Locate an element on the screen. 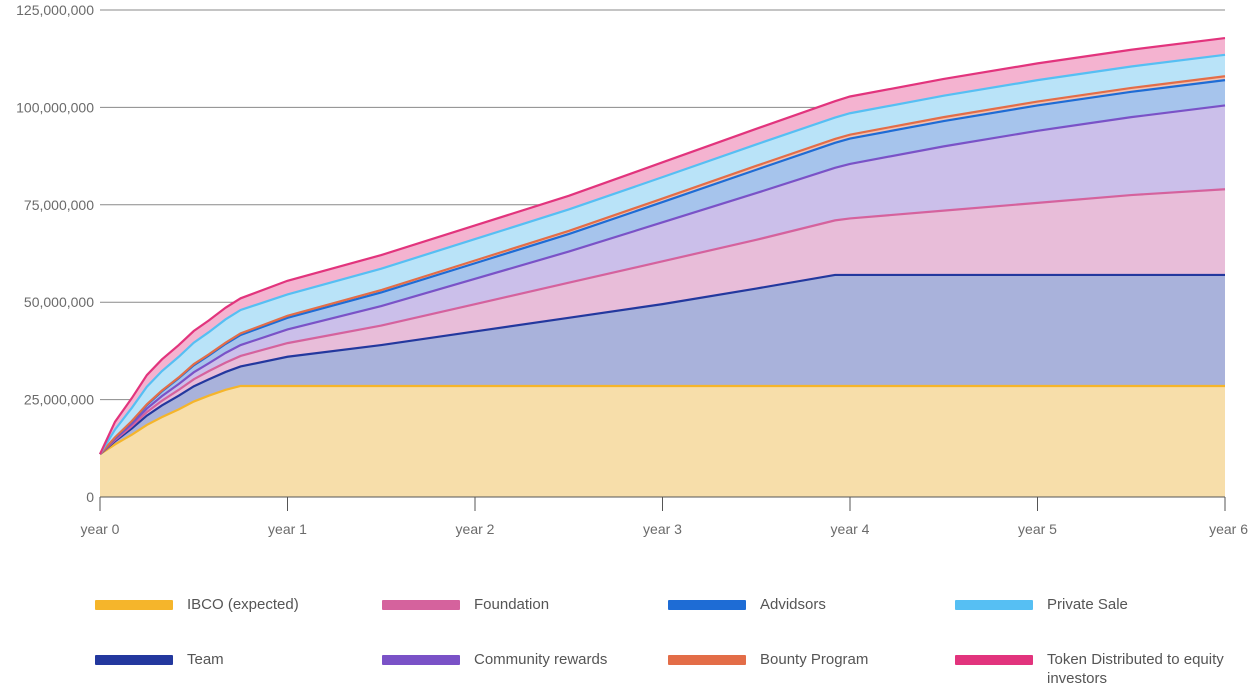  y-tick-label: 75,000,000 is located at coordinates (59, 205).